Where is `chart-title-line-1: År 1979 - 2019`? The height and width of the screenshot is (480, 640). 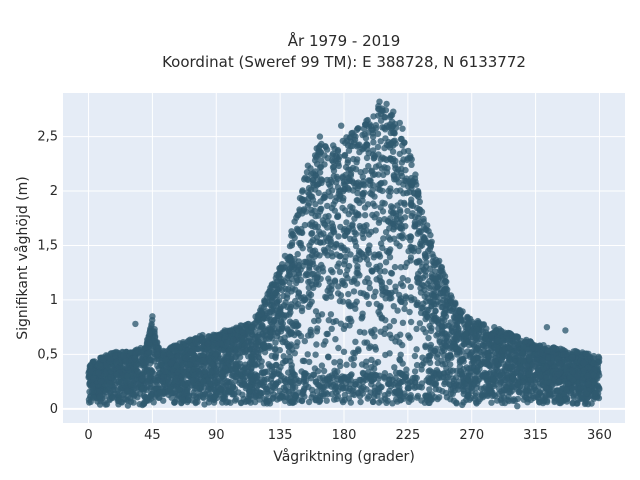
chart-title-line-1: År 1979 - 2019 is located at coordinates (344, 40).